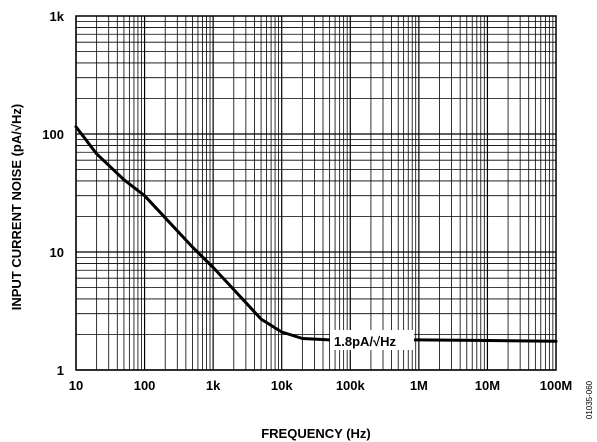 The width and height of the screenshot is (597, 442). I want to click on figure-id: 01035-060, so click(589, 399).